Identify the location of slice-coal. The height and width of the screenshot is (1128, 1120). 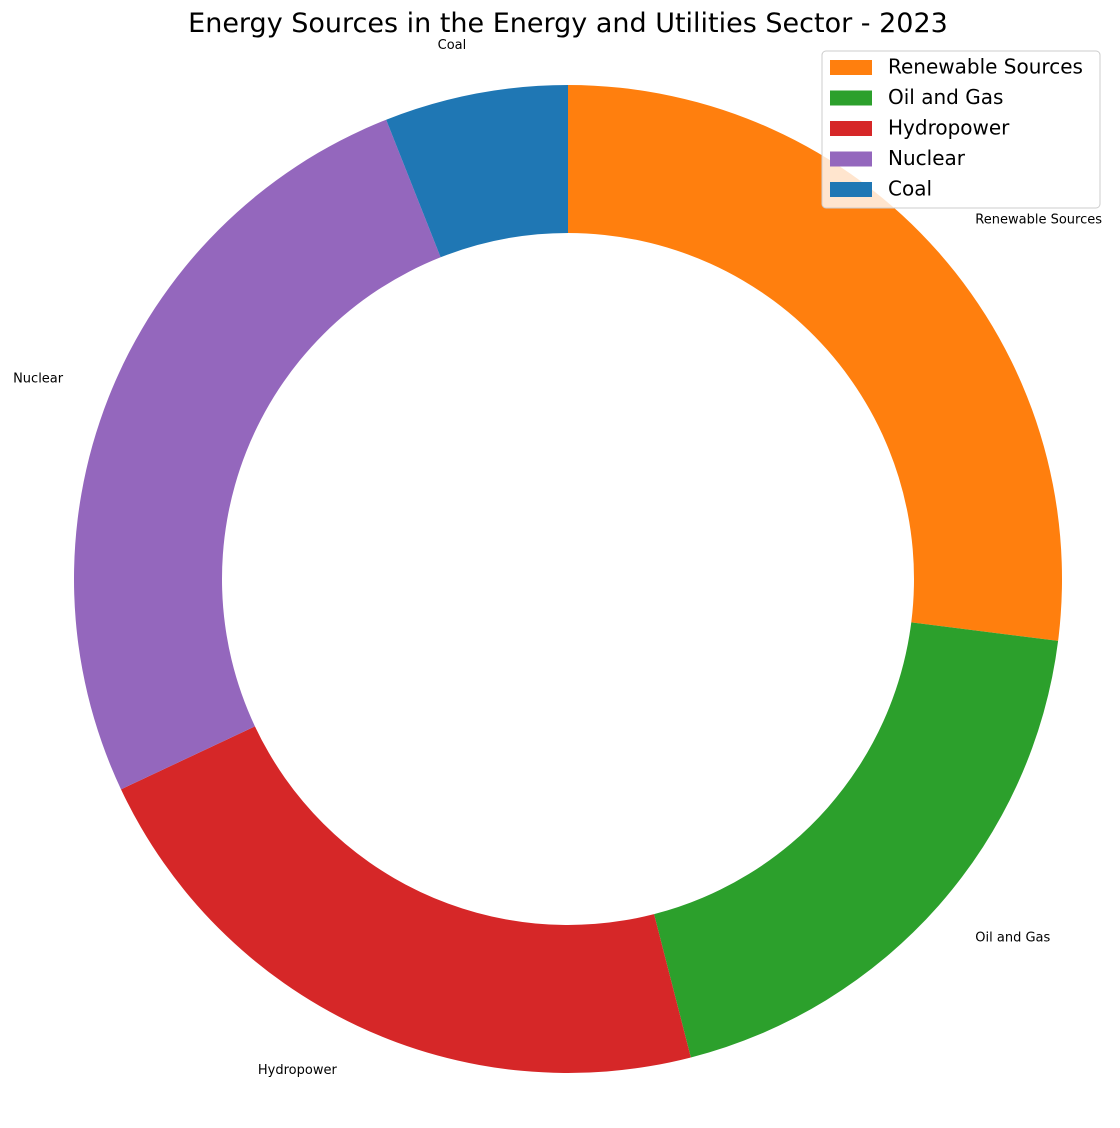
(477, 171).